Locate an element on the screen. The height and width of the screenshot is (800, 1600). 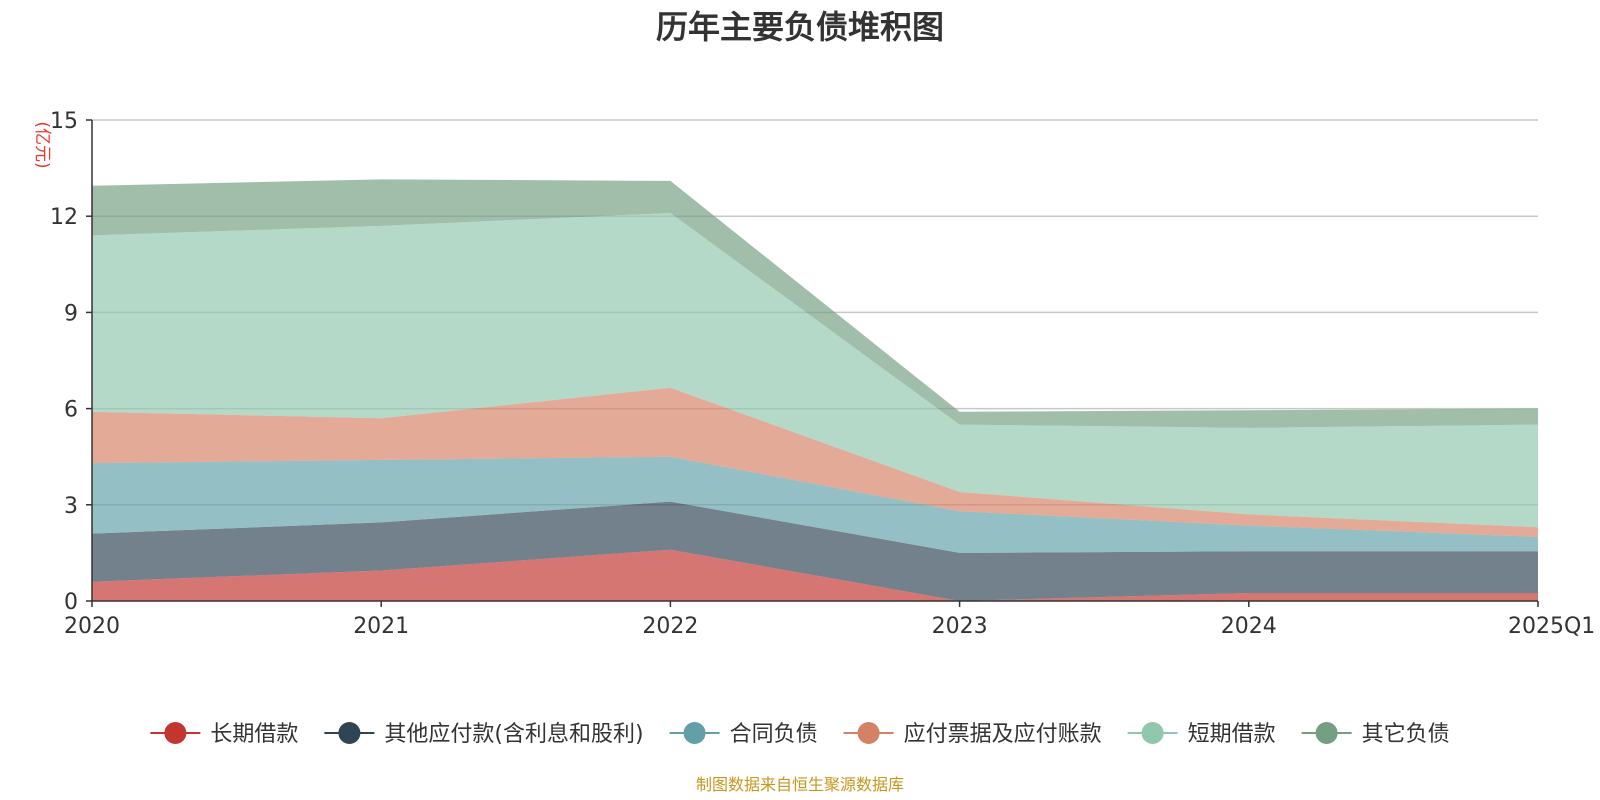
y-tick-label: 6 is located at coordinates (71, 410).